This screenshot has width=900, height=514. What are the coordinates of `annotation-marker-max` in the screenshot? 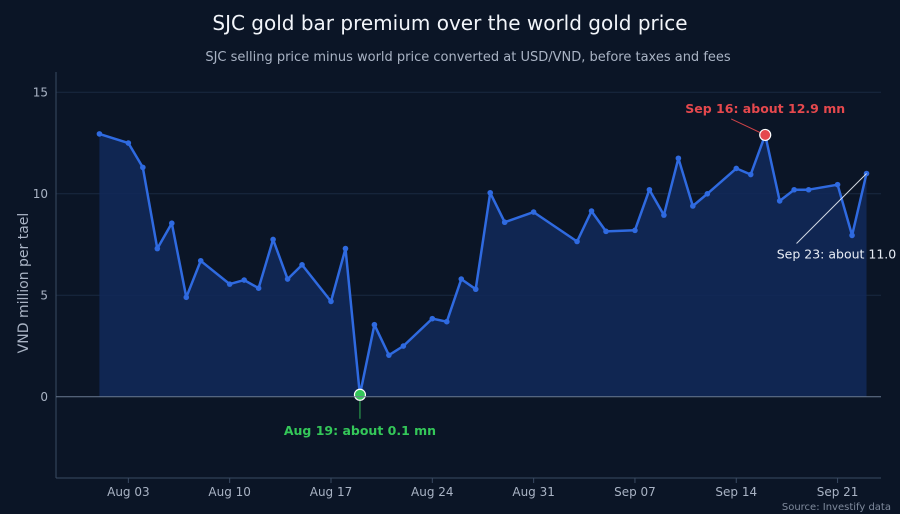 It's located at (765, 135).